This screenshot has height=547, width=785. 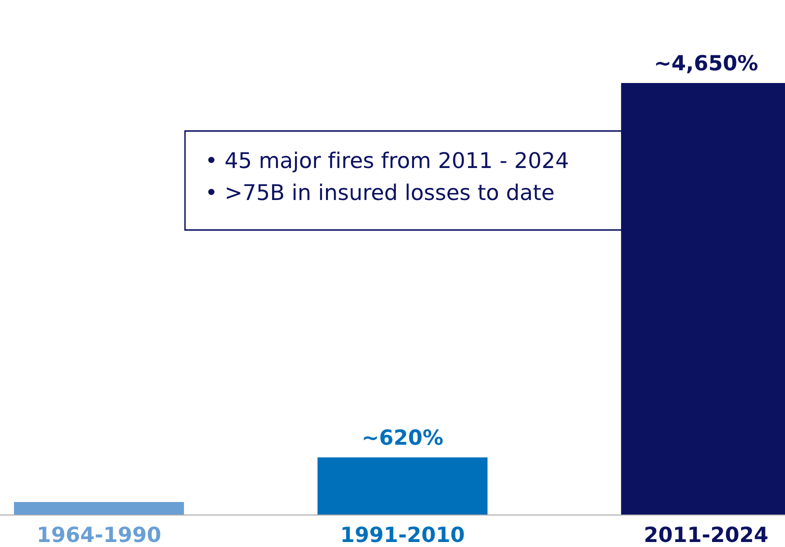 What do you see at coordinates (99, 534) in the screenshot?
I see `x-tick-label: 1964-1990` at bounding box center [99, 534].